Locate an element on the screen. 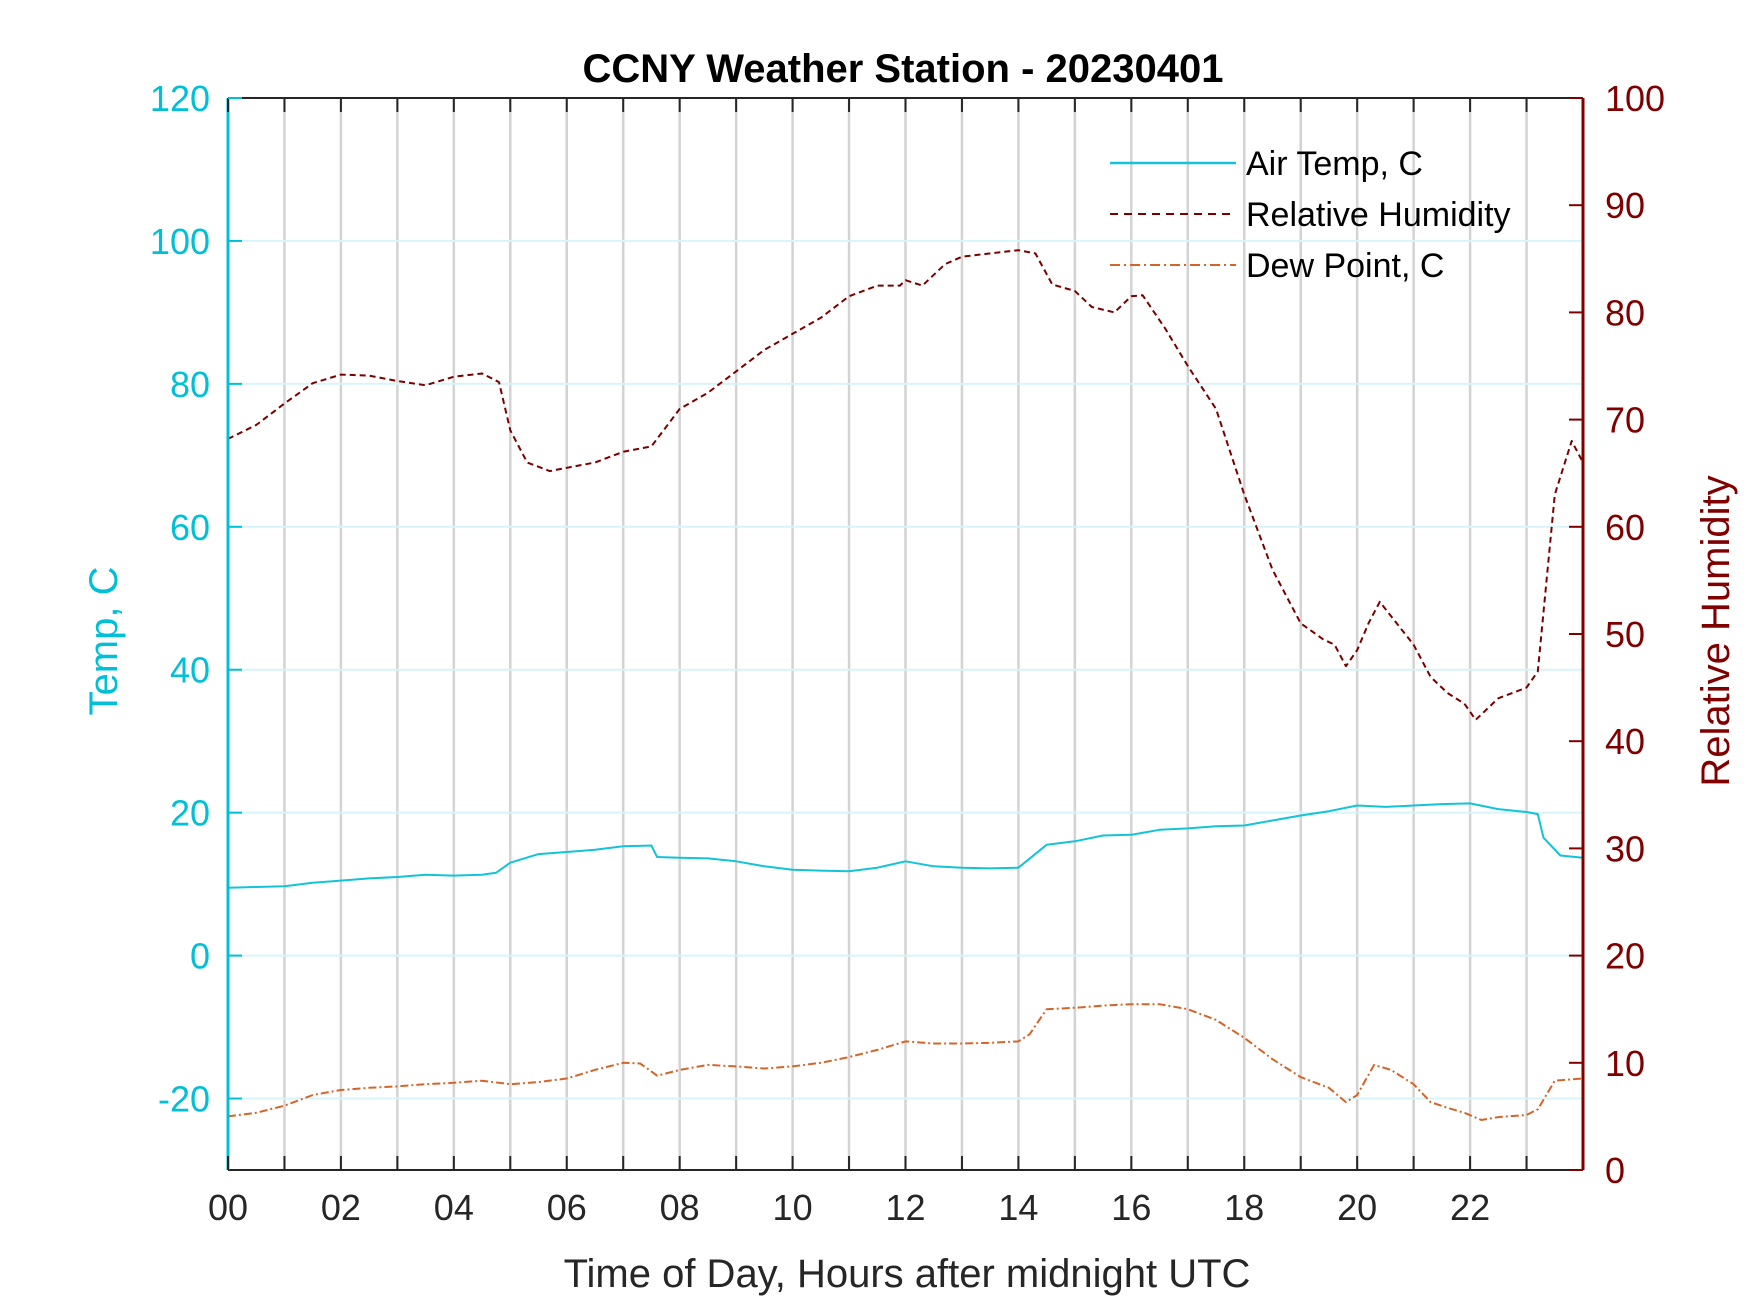  legend-label-dew: Dew Point, C is located at coordinates (1345, 266).